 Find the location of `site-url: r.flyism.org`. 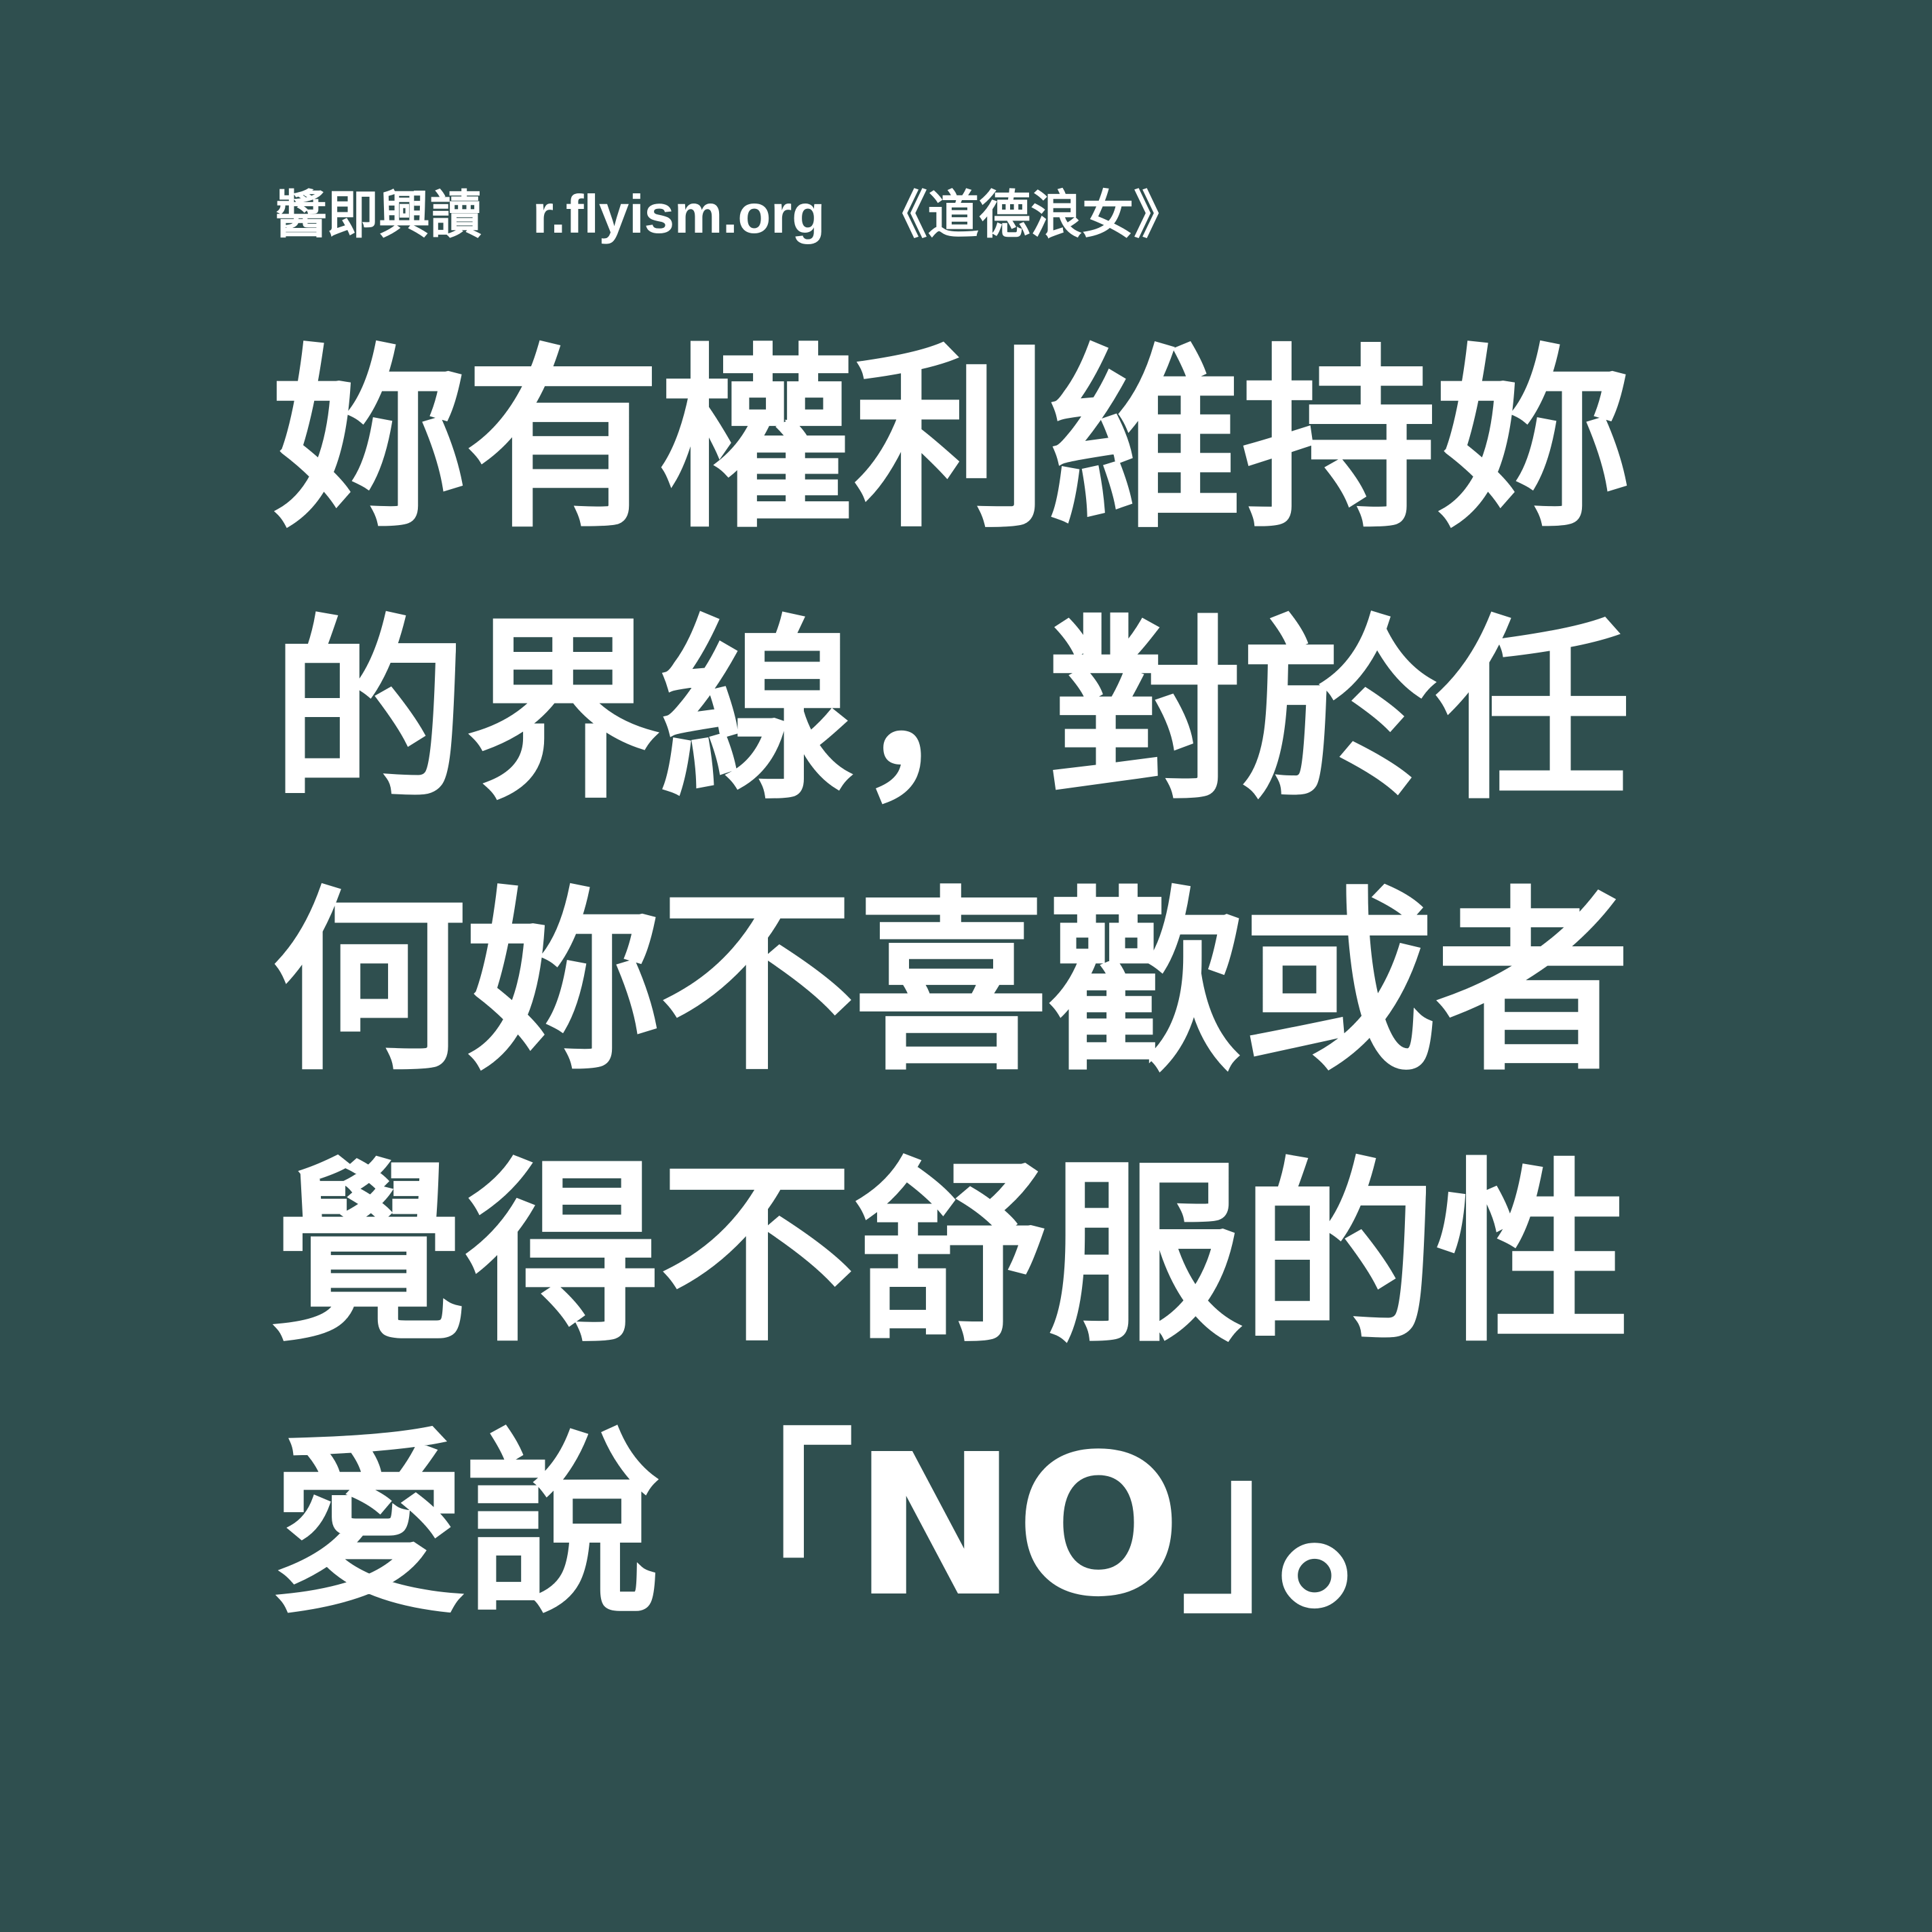

site-url: r.flyism.org is located at coordinates (679, 214).